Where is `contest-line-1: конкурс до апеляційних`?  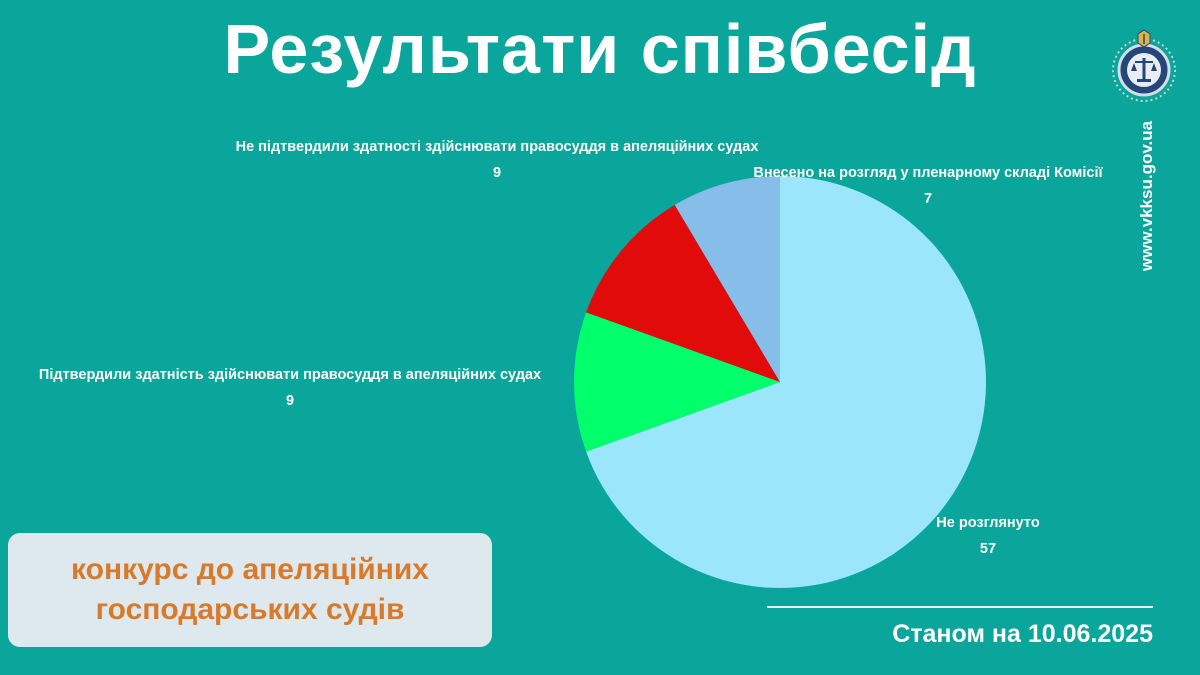
contest-line-1: конкурс до апеляційних is located at coordinates (250, 569).